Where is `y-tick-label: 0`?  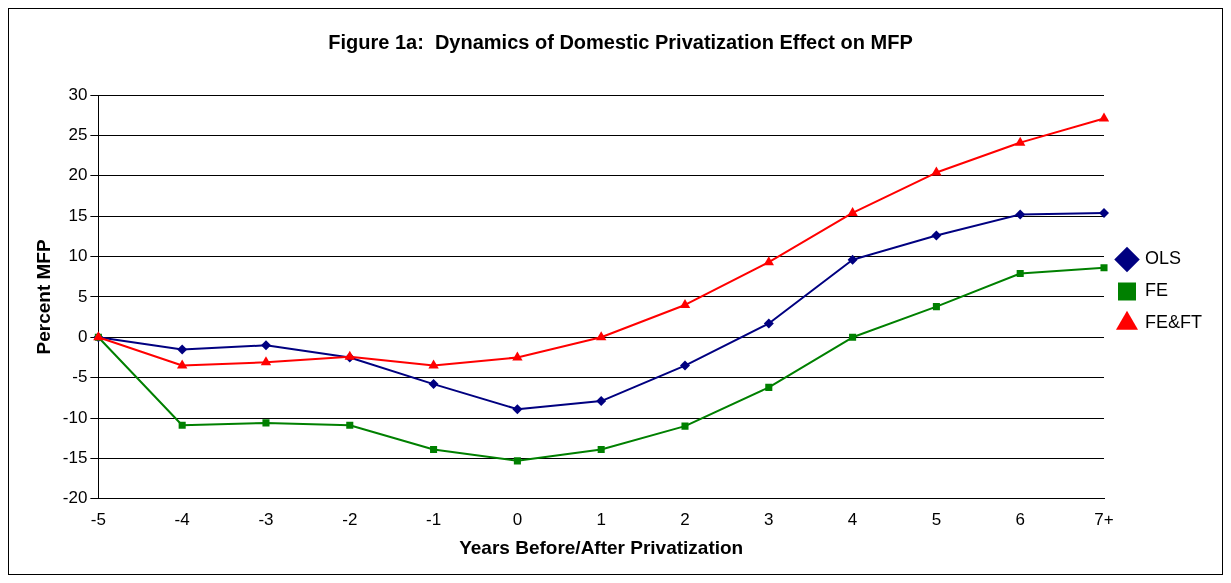
y-tick-label: 0 is located at coordinates (82, 336).